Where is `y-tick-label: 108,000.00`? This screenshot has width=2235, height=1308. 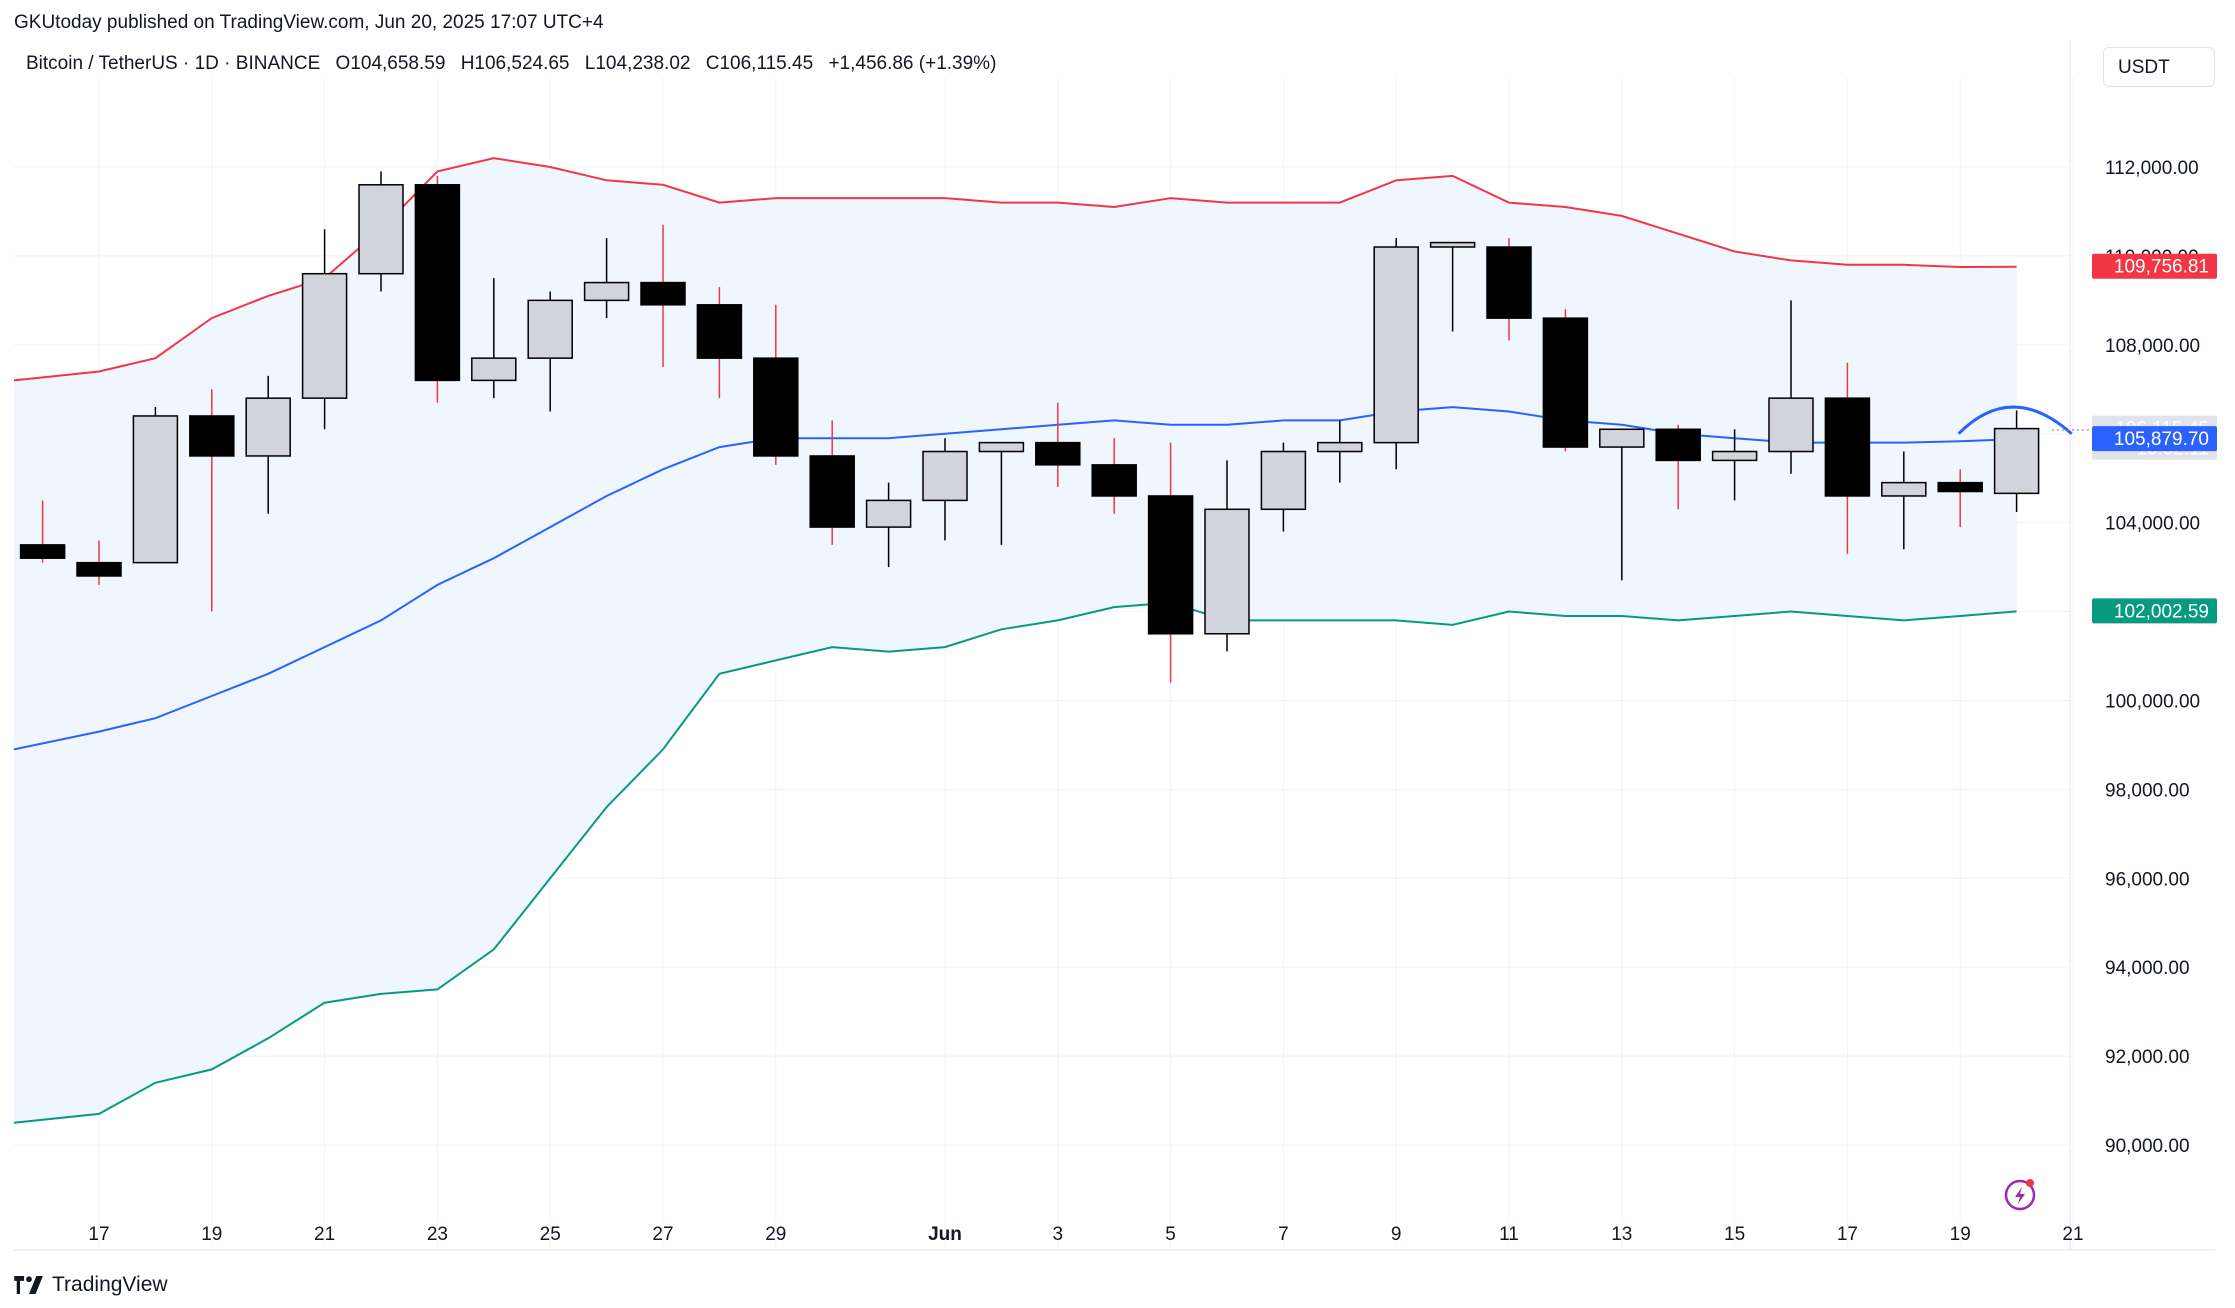
y-tick-label: 108,000.00 is located at coordinates (2152, 346).